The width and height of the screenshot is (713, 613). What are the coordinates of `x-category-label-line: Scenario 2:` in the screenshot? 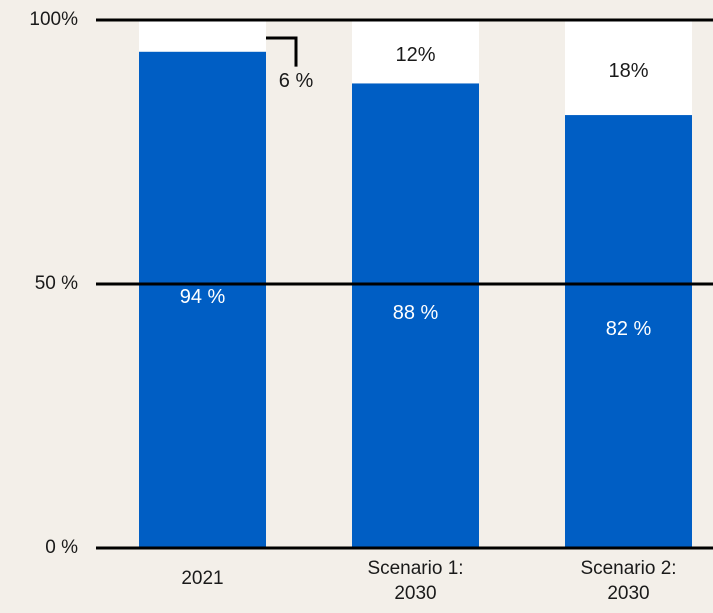 It's located at (628, 568).